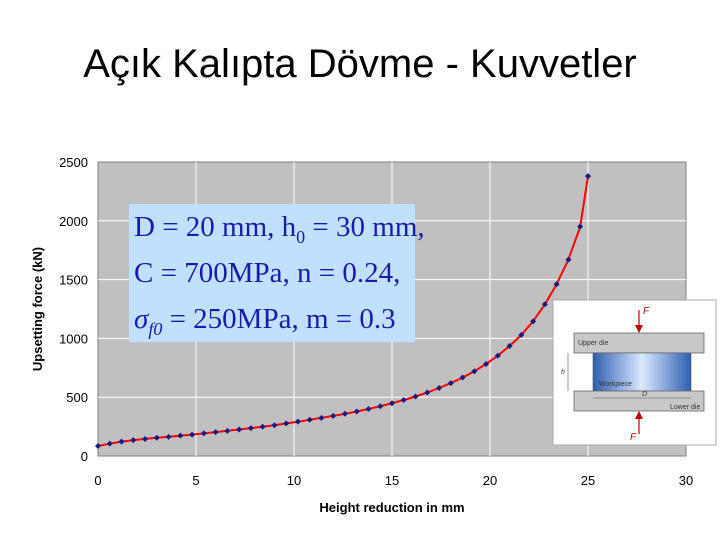 The width and height of the screenshot is (720, 540). What do you see at coordinates (73, 162) in the screenshot?
I see `y-tick-label: 2500` at bounding box center [73, 162].